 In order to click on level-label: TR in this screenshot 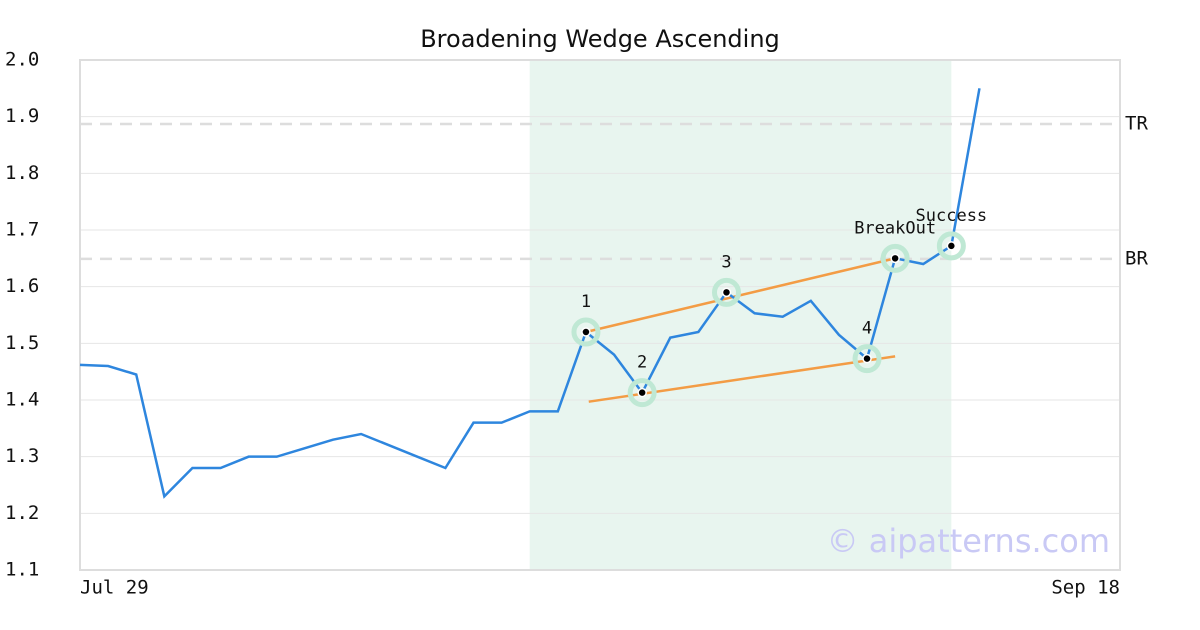, I will do `click(1136, 124)`.